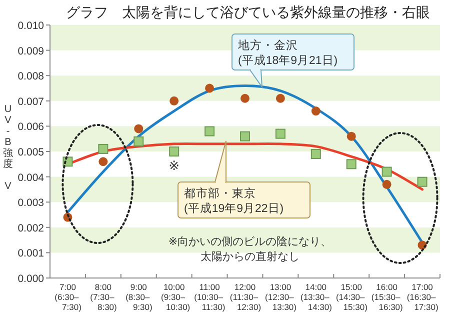 The image size is (450, 320). Describe the element at coordinates (210, 297) in the screenshot. I see `x-tick-label: 11:00 (10:30– 11:30)` at that location.